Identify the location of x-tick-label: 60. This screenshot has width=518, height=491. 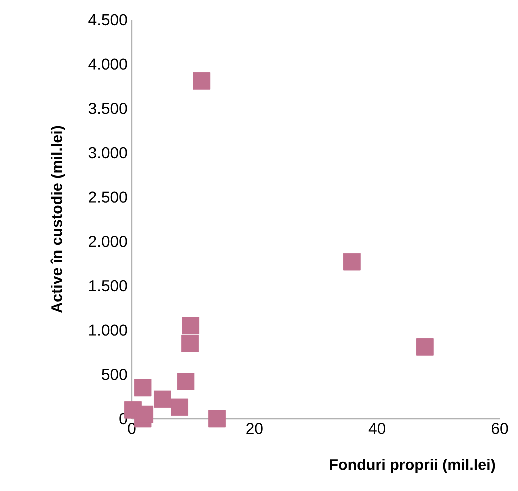
(500, 428).